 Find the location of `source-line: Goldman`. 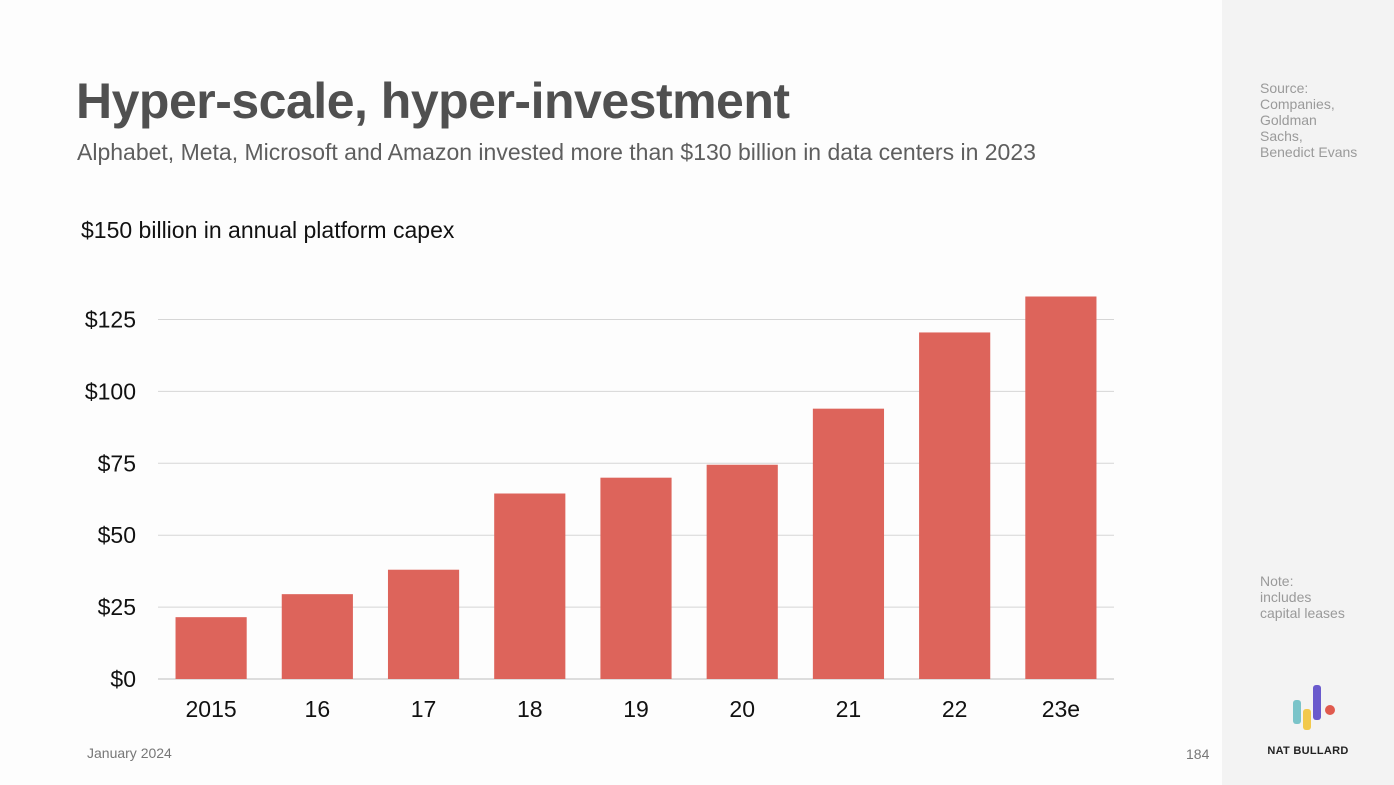

source-line: Goldman is located at coordinates (1288, 120).